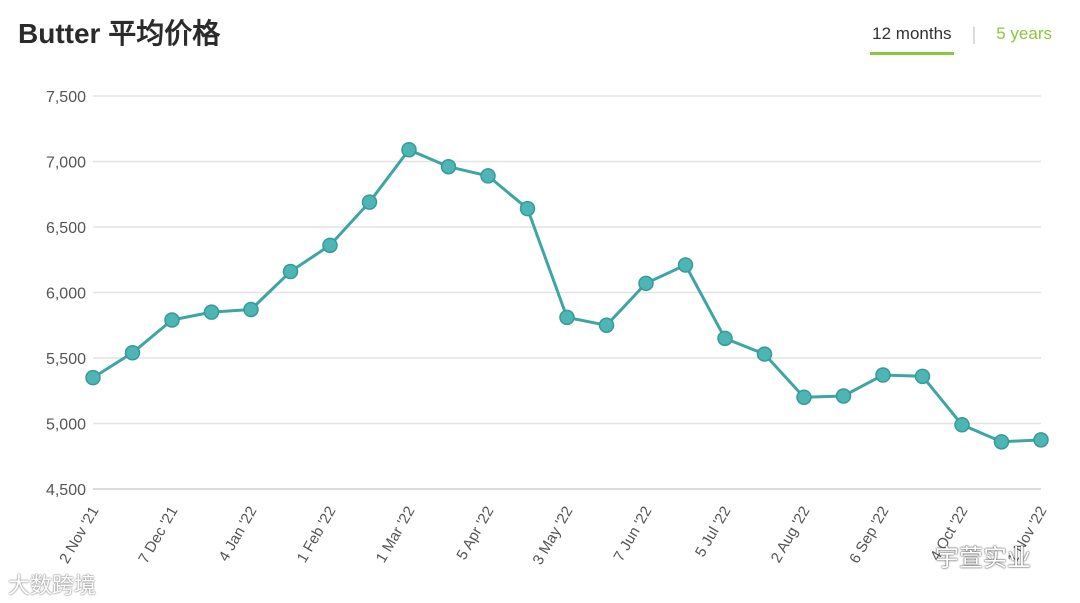 The image size is (1080, 603). I want to click on x-tick-label: 7 Dec '21, so click(158, 535).